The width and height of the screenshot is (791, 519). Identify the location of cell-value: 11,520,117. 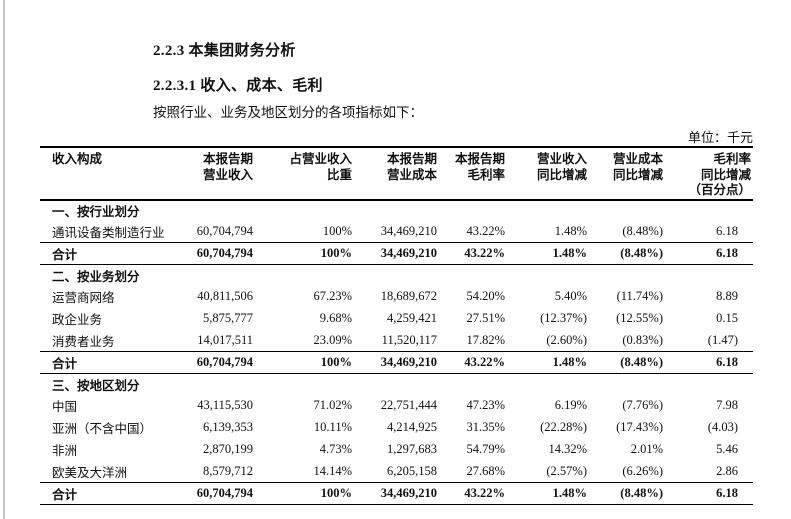
(409, 339).